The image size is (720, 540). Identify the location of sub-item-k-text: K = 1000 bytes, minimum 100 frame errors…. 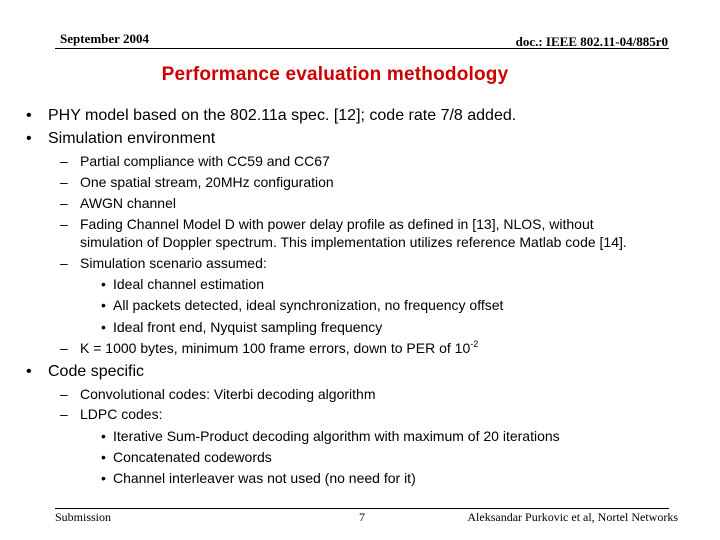
(275, 348).